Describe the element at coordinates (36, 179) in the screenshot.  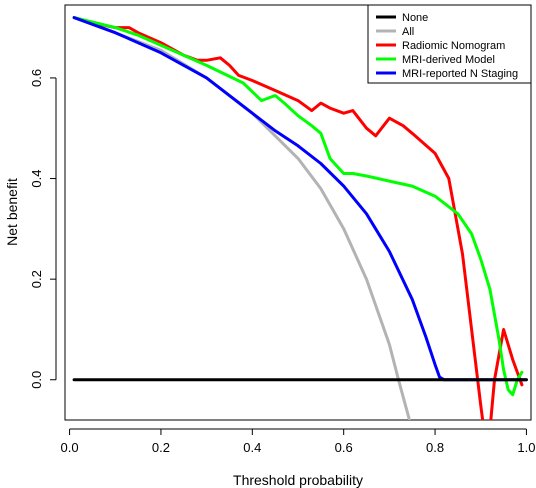
I see `y-tick-label: 0.4` at that location.